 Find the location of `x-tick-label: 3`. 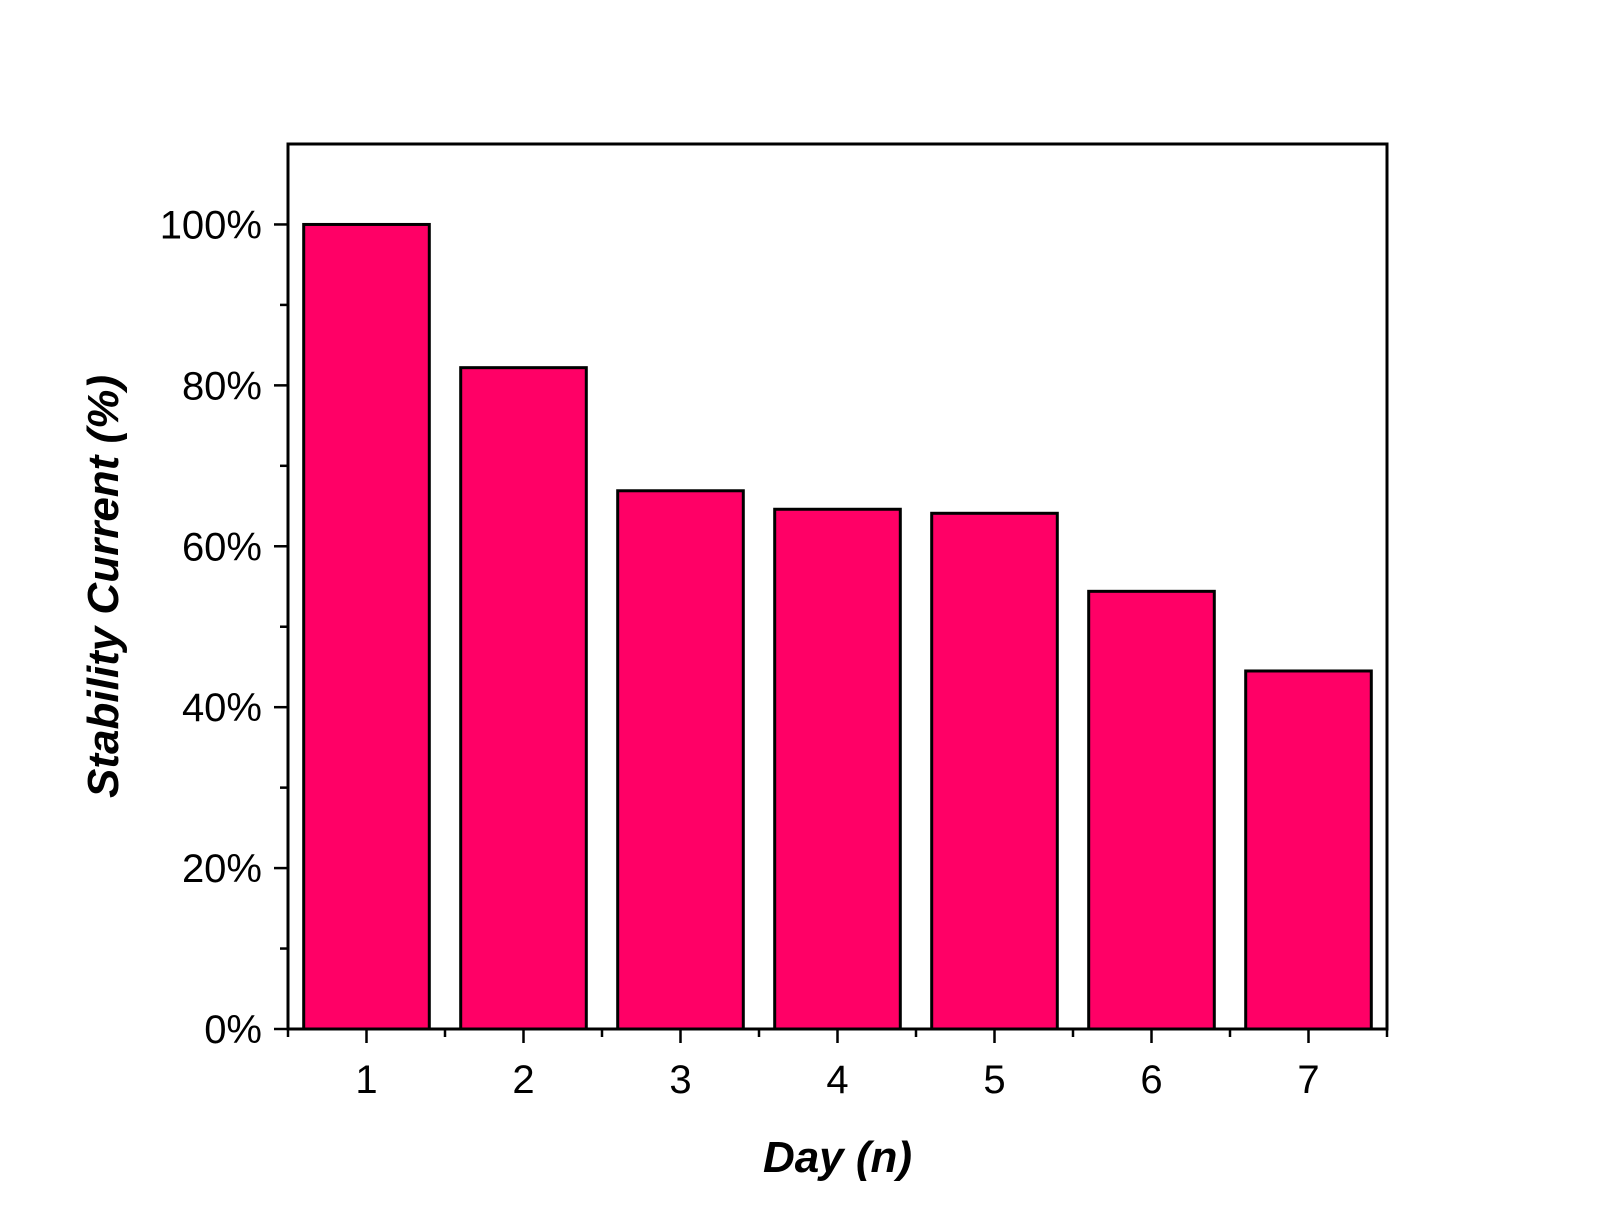

x-tick-label: 3 is located at coordinates (680, 1080).